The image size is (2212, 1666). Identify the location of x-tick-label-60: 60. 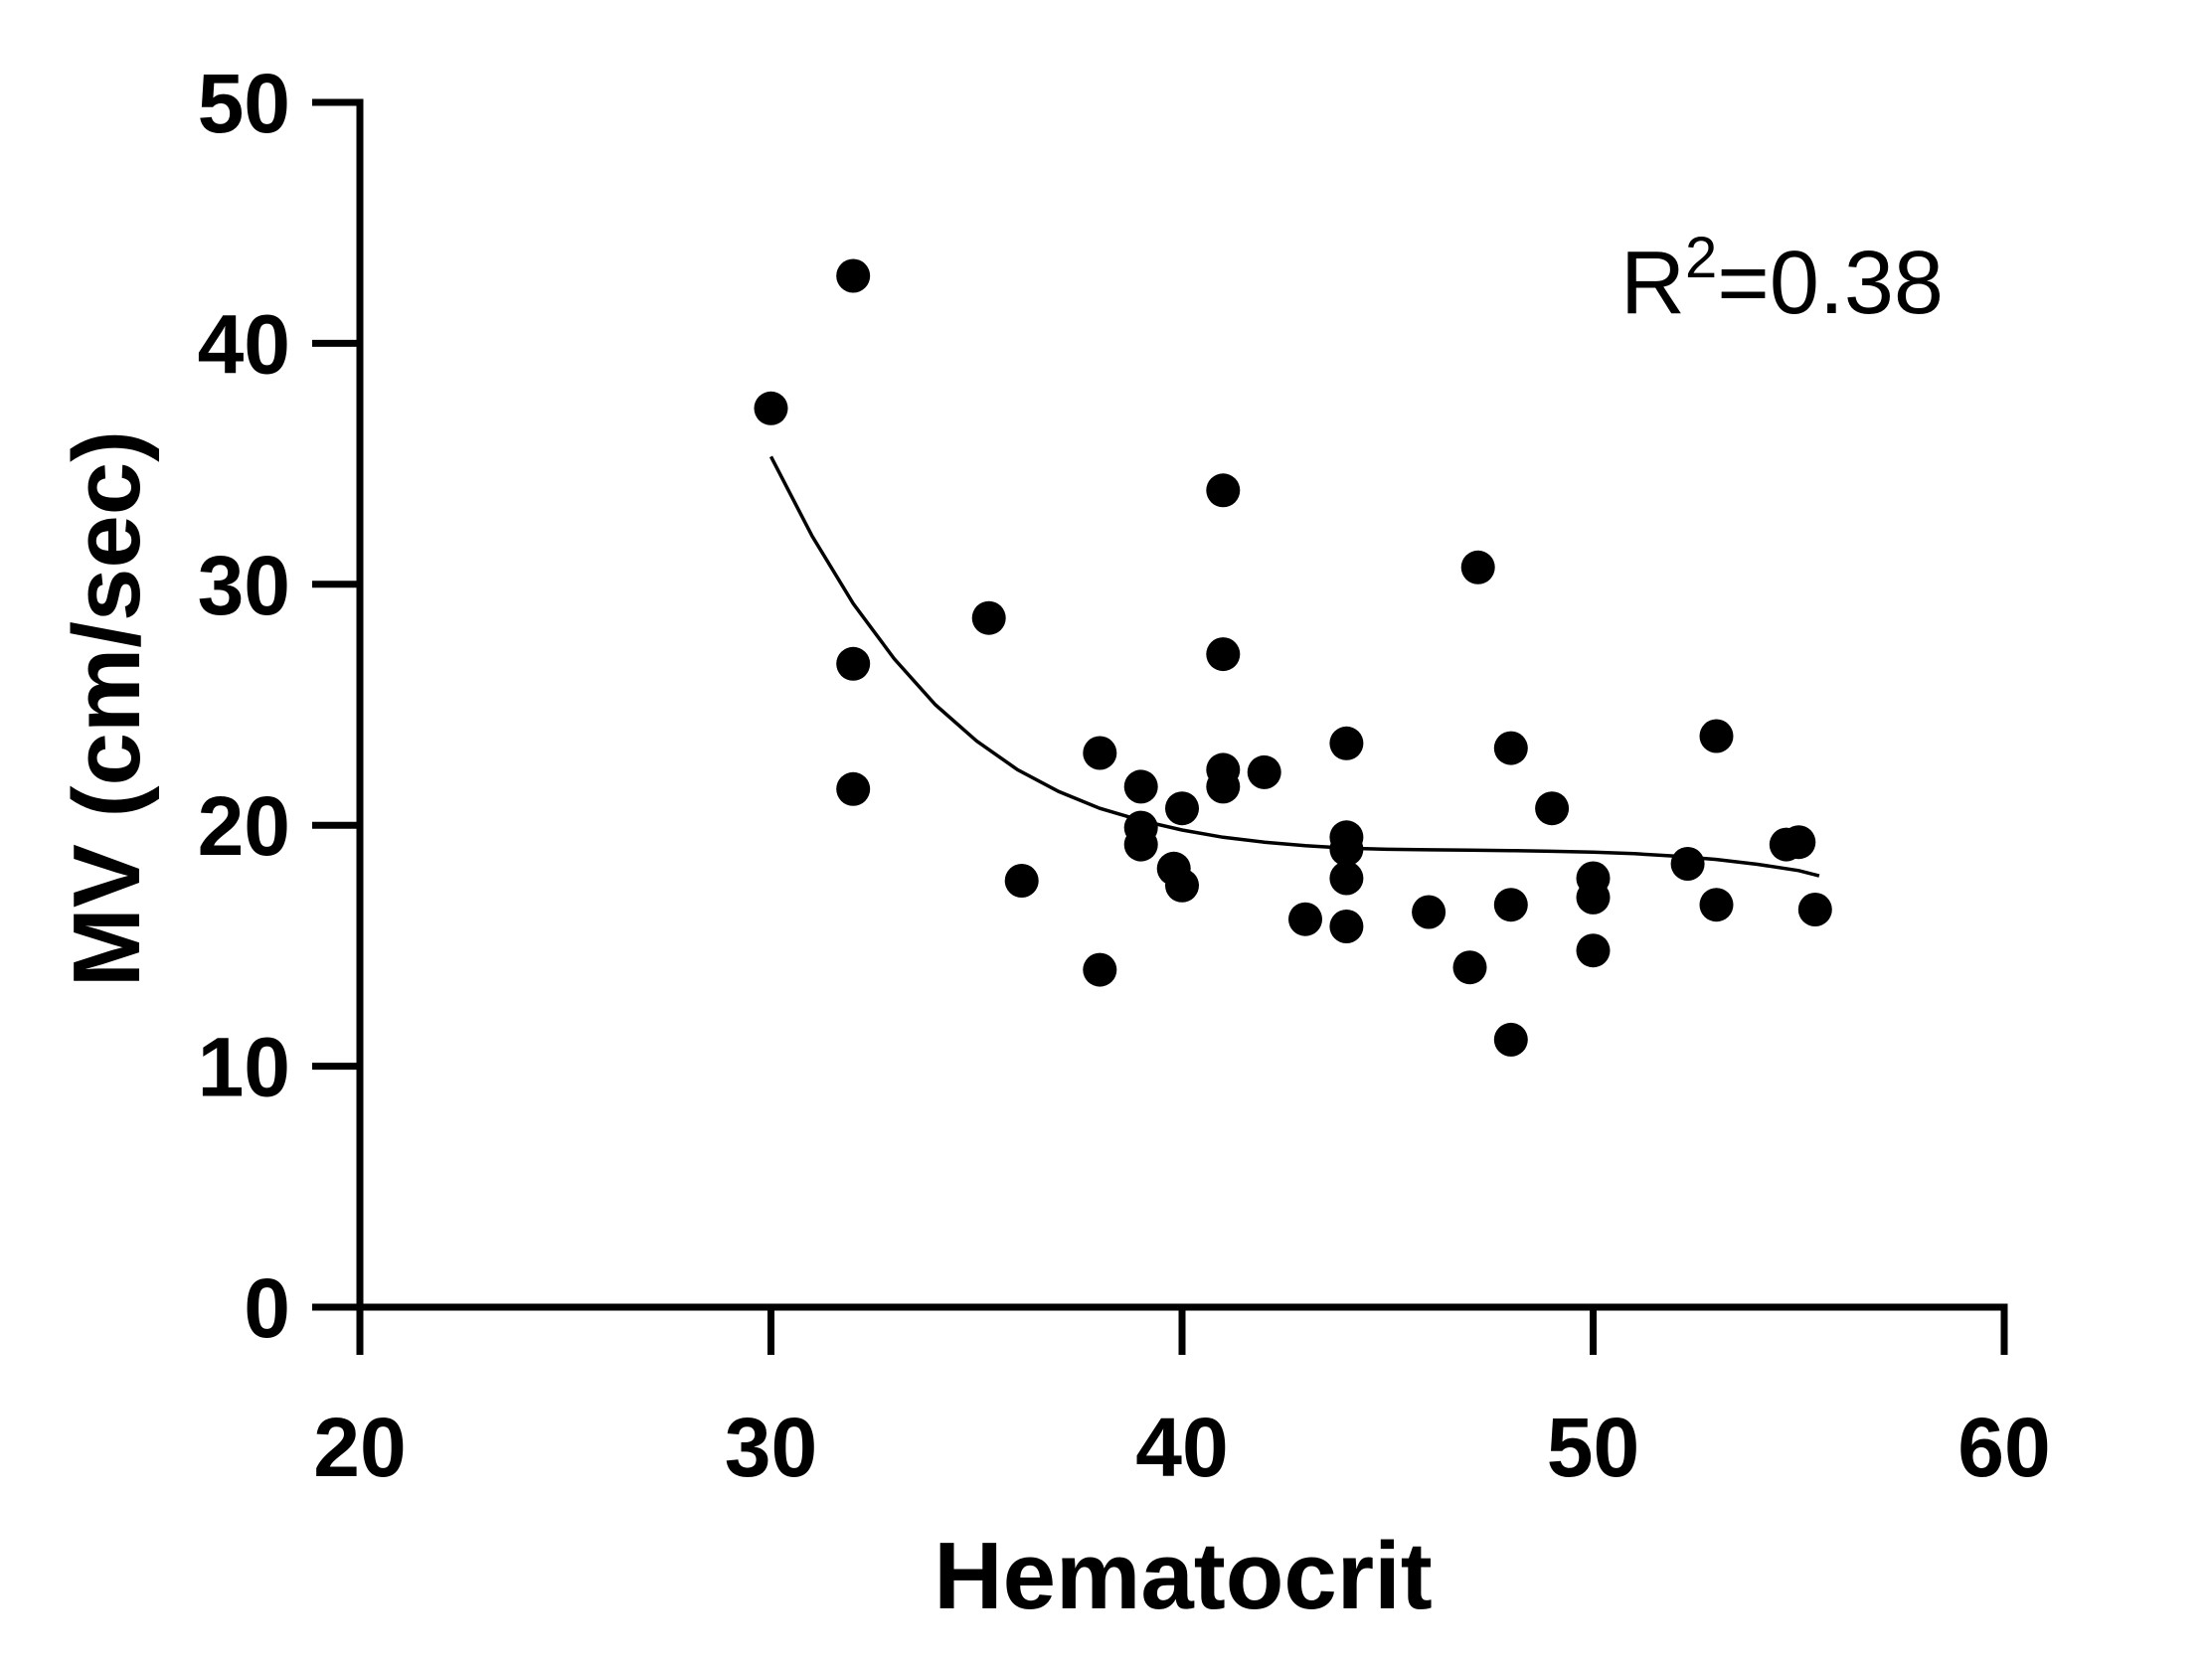
(2003, 1447).